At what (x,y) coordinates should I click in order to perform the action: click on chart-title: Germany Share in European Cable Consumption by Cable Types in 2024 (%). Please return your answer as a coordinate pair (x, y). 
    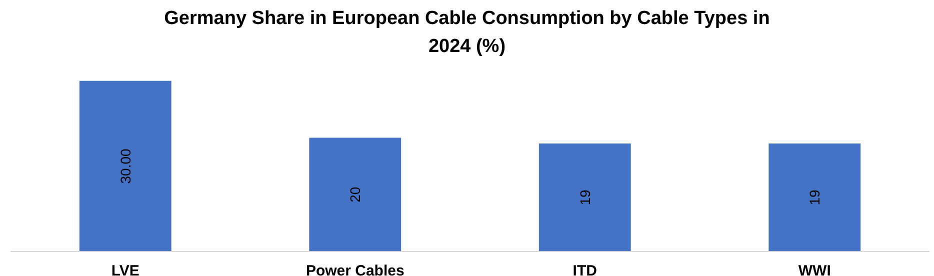
    Looking at the image, I should click on (467, 33).